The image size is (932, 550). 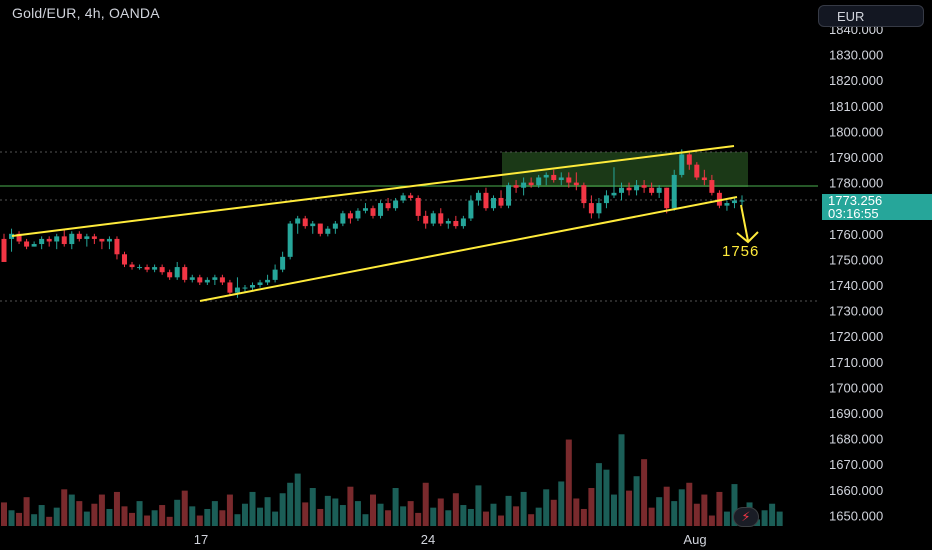 What do you see at coordinates (871, 16) in the screenshot?
I see `currency-button: EUR` at bounding box center [871, 16].